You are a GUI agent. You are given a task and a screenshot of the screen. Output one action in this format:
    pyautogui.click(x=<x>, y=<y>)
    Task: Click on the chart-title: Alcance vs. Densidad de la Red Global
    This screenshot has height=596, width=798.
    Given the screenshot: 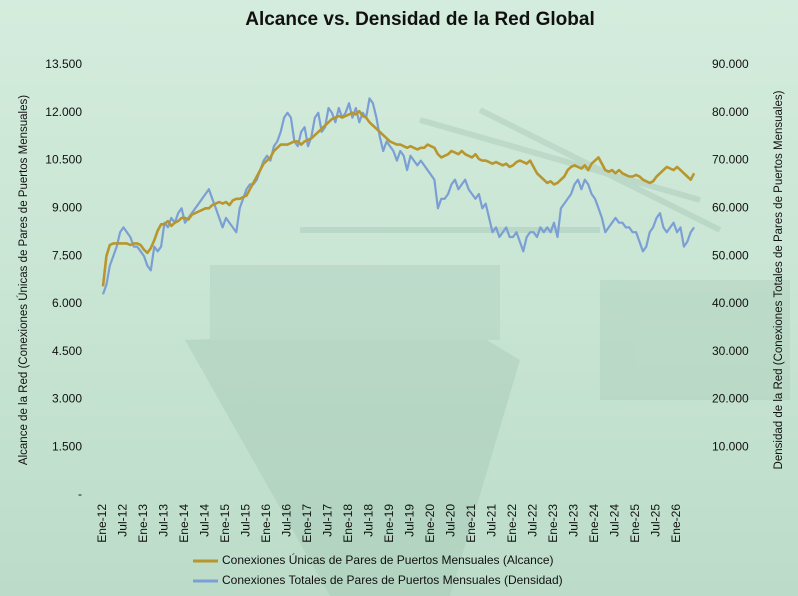 What is the action you would take?
    pyautogui.click(x=420, y=19)
    